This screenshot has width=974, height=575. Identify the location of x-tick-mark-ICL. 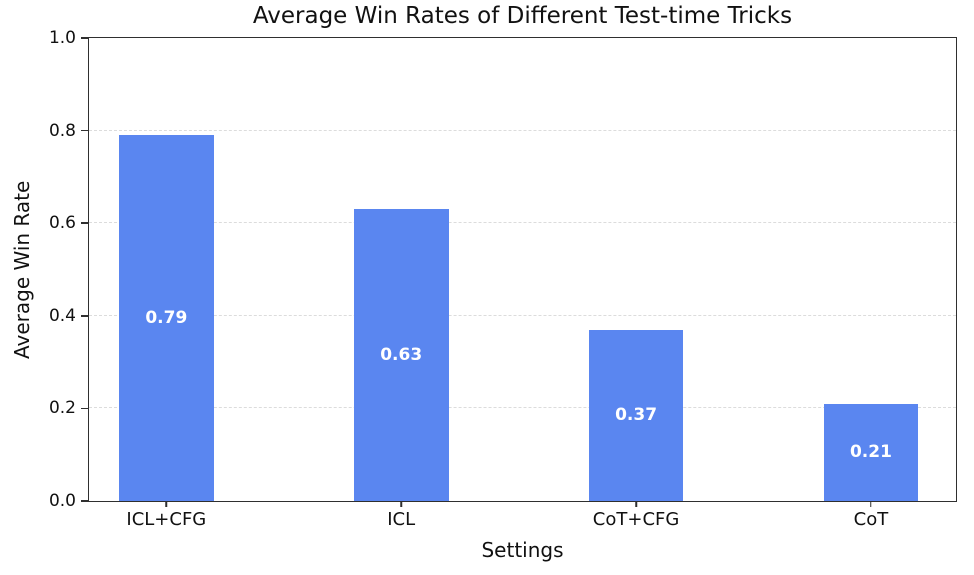
(401, 504).